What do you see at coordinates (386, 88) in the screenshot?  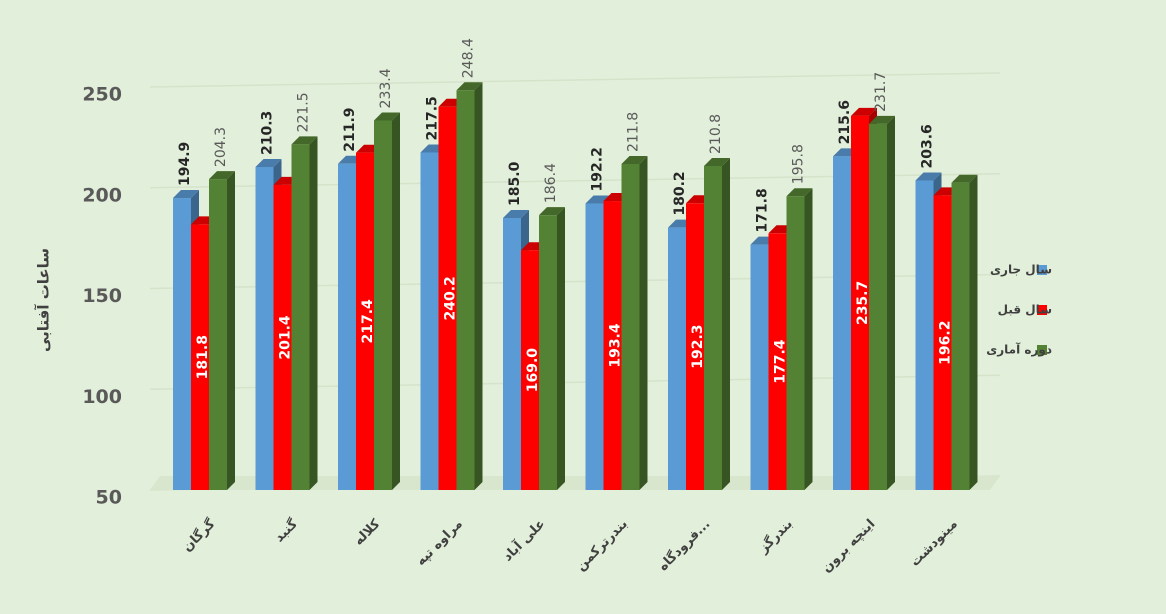 I see `value-label: 233.4` at bounding box center [386, 88].